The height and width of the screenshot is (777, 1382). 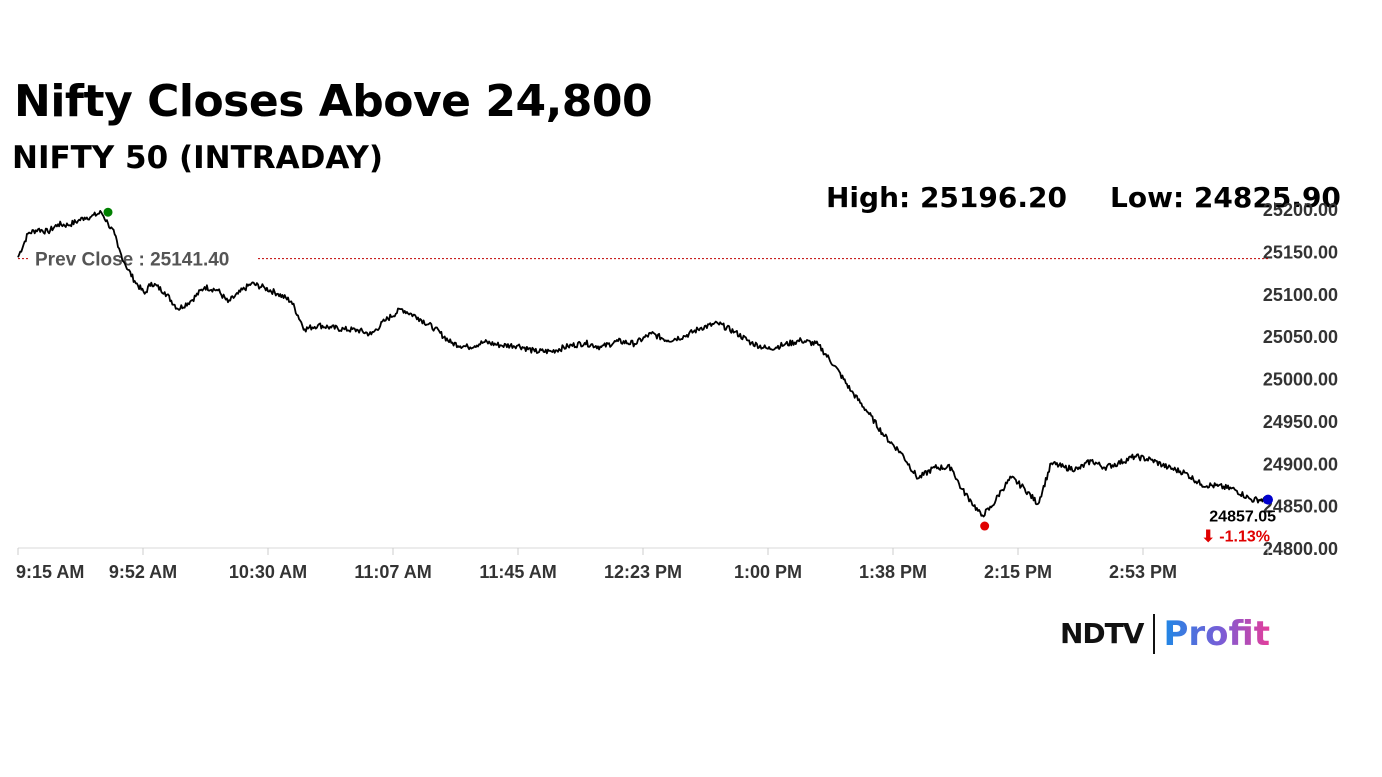 I want to click on y-tick-label: 25000.00, so click(x=1300, y=380).